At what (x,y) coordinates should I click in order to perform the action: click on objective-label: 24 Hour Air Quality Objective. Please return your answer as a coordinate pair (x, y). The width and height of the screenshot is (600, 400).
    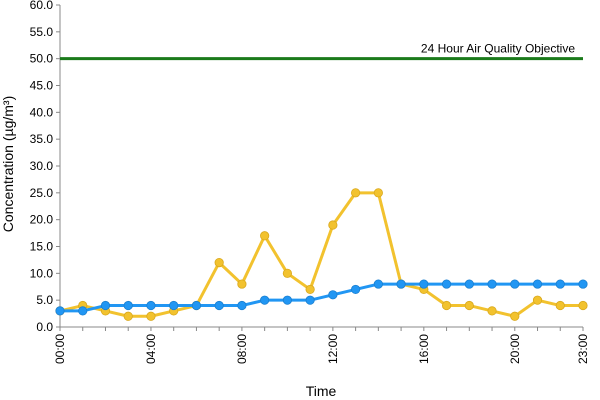
    Looking at the image, I should click on (498, 49).